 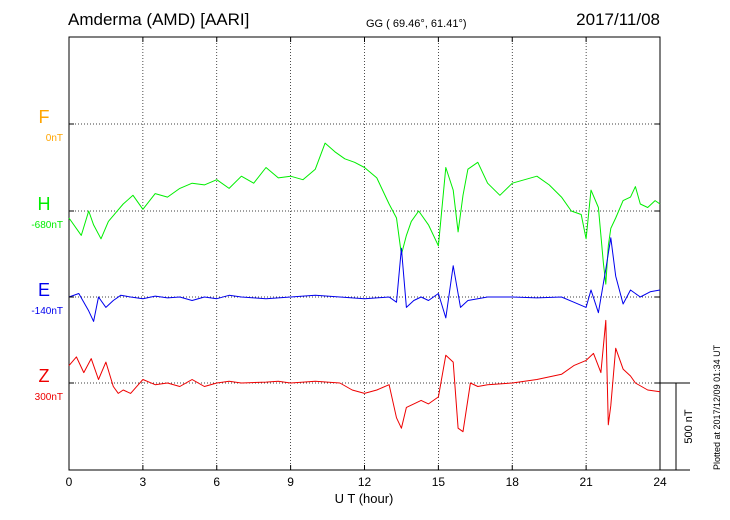 What do you see at coordinates (416, 24) in the screenshot?
I see `geographic-coordinates: GG ( 69.46°, 61.41°)` at bounding box center [416, 24].